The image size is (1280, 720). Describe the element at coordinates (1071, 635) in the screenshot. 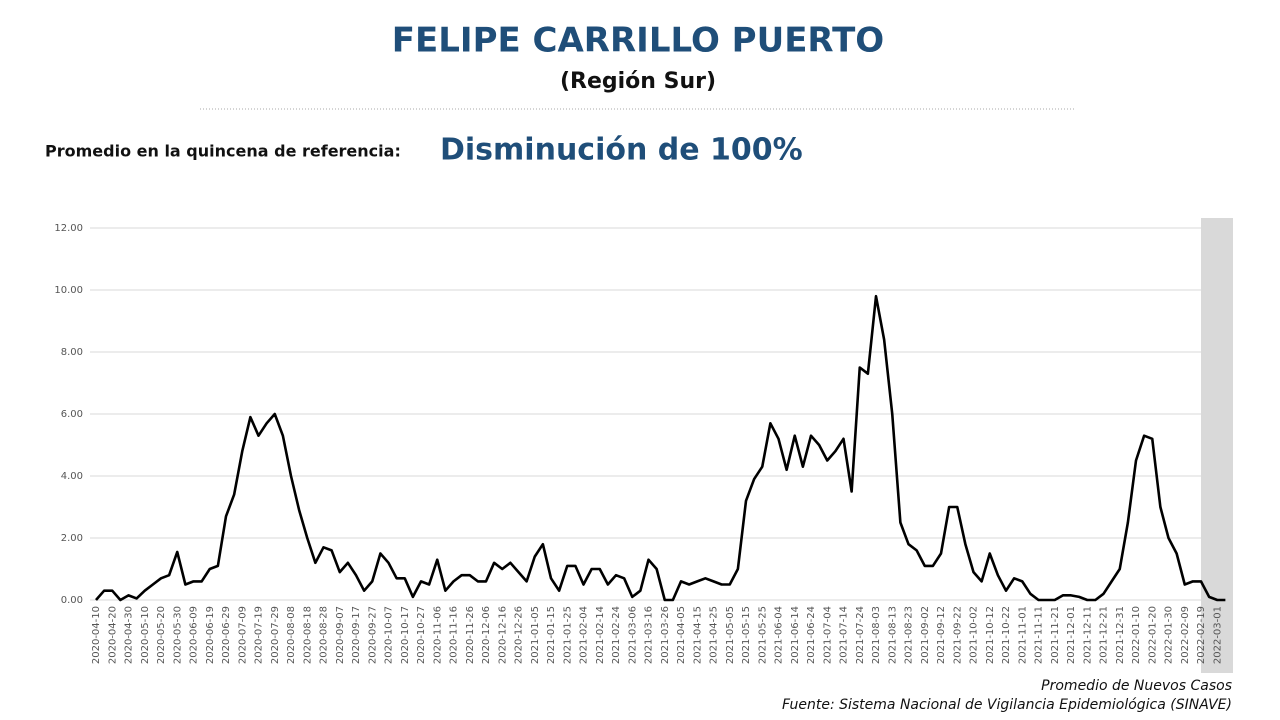

I see `x-tick-label: 2021-12-01` at that location.